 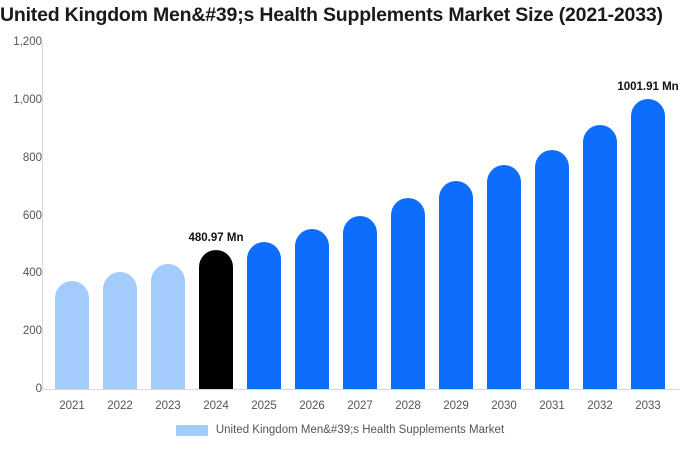 What do you see at coordinates (21, 225) in the screenshot?
I see `y-axis-tick-labels: 1,200 1,000 800 600 400 200 0` at bounding box center [21, 225].